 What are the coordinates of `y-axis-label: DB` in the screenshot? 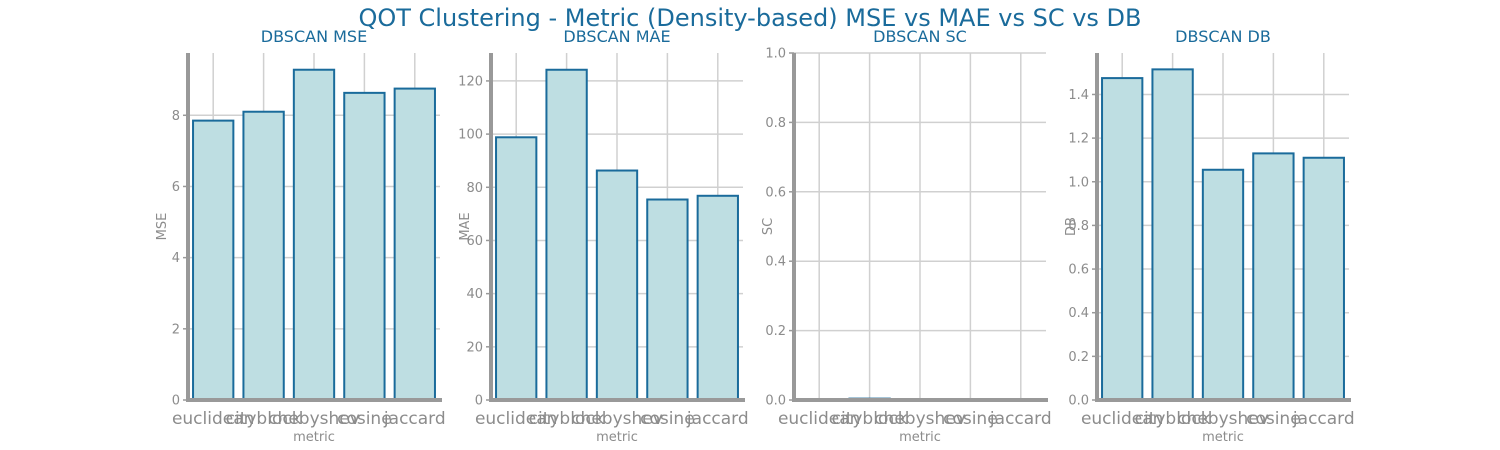 It's located at (1071, 226).